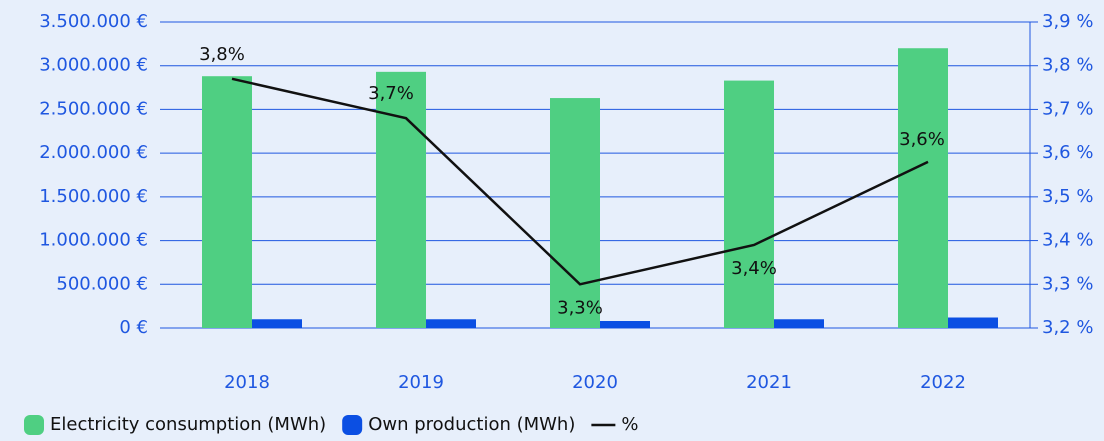 This screenshot has height=441, width=1104. I want to click on x-tick-label: 2020, so click(595, 382).